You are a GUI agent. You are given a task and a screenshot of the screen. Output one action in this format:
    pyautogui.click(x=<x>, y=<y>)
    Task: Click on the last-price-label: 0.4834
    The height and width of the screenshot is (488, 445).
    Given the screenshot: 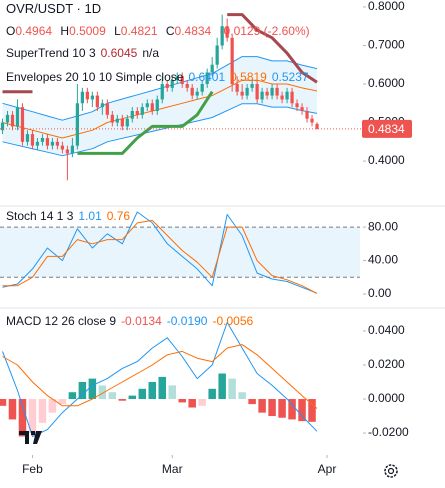 What is the action you would take?
    pyautogui.click(x=386, y=129)
    